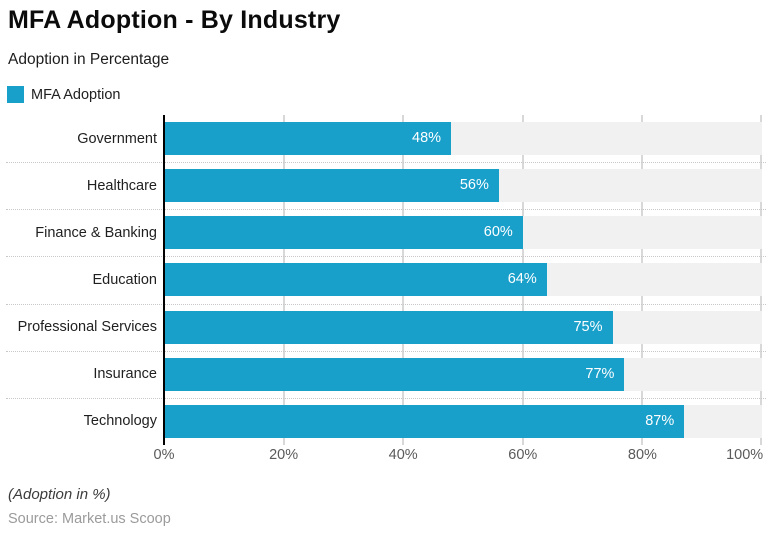 Image resolution: width=768 pixels, height=538 pixels. I want to click on table-row: Education 64%, so click(384, 279).